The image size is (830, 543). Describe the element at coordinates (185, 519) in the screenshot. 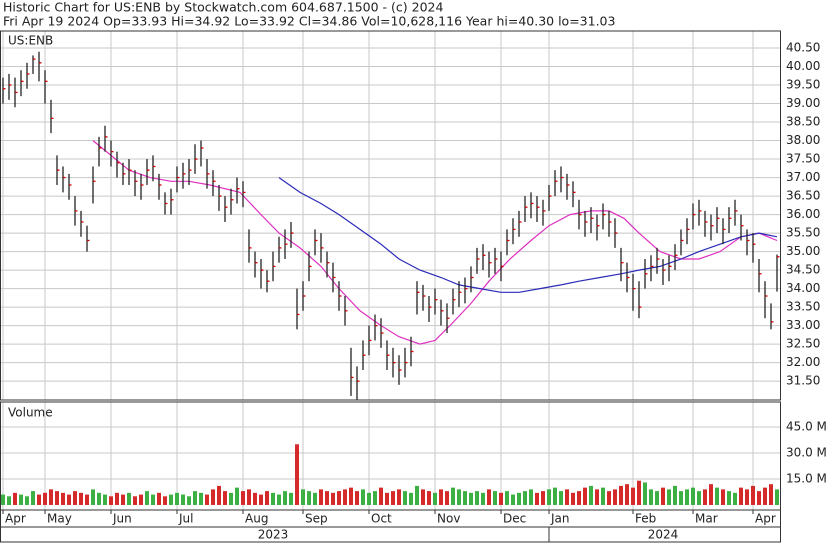

I see `x-tick-label: Jul` at that location.